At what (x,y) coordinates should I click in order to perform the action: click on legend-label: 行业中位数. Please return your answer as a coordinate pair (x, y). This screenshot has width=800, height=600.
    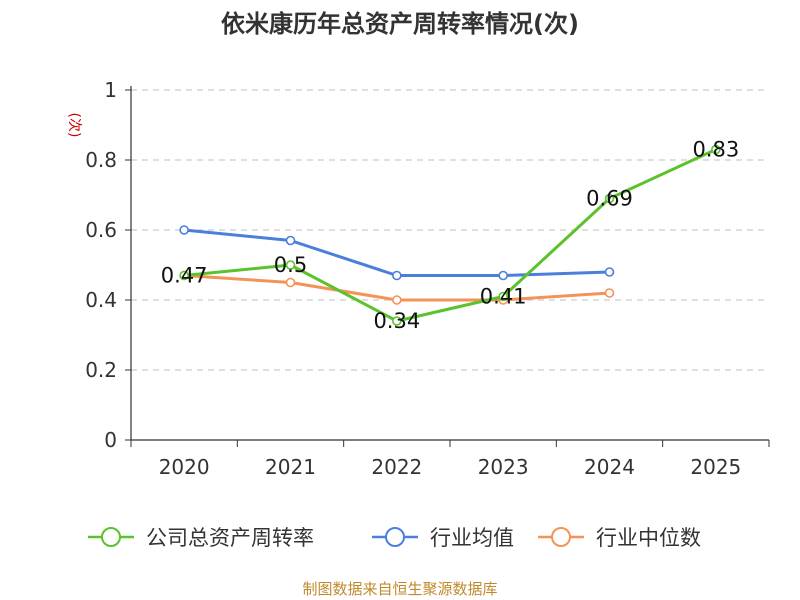
    Looking at the image, I should click on (648, 538).